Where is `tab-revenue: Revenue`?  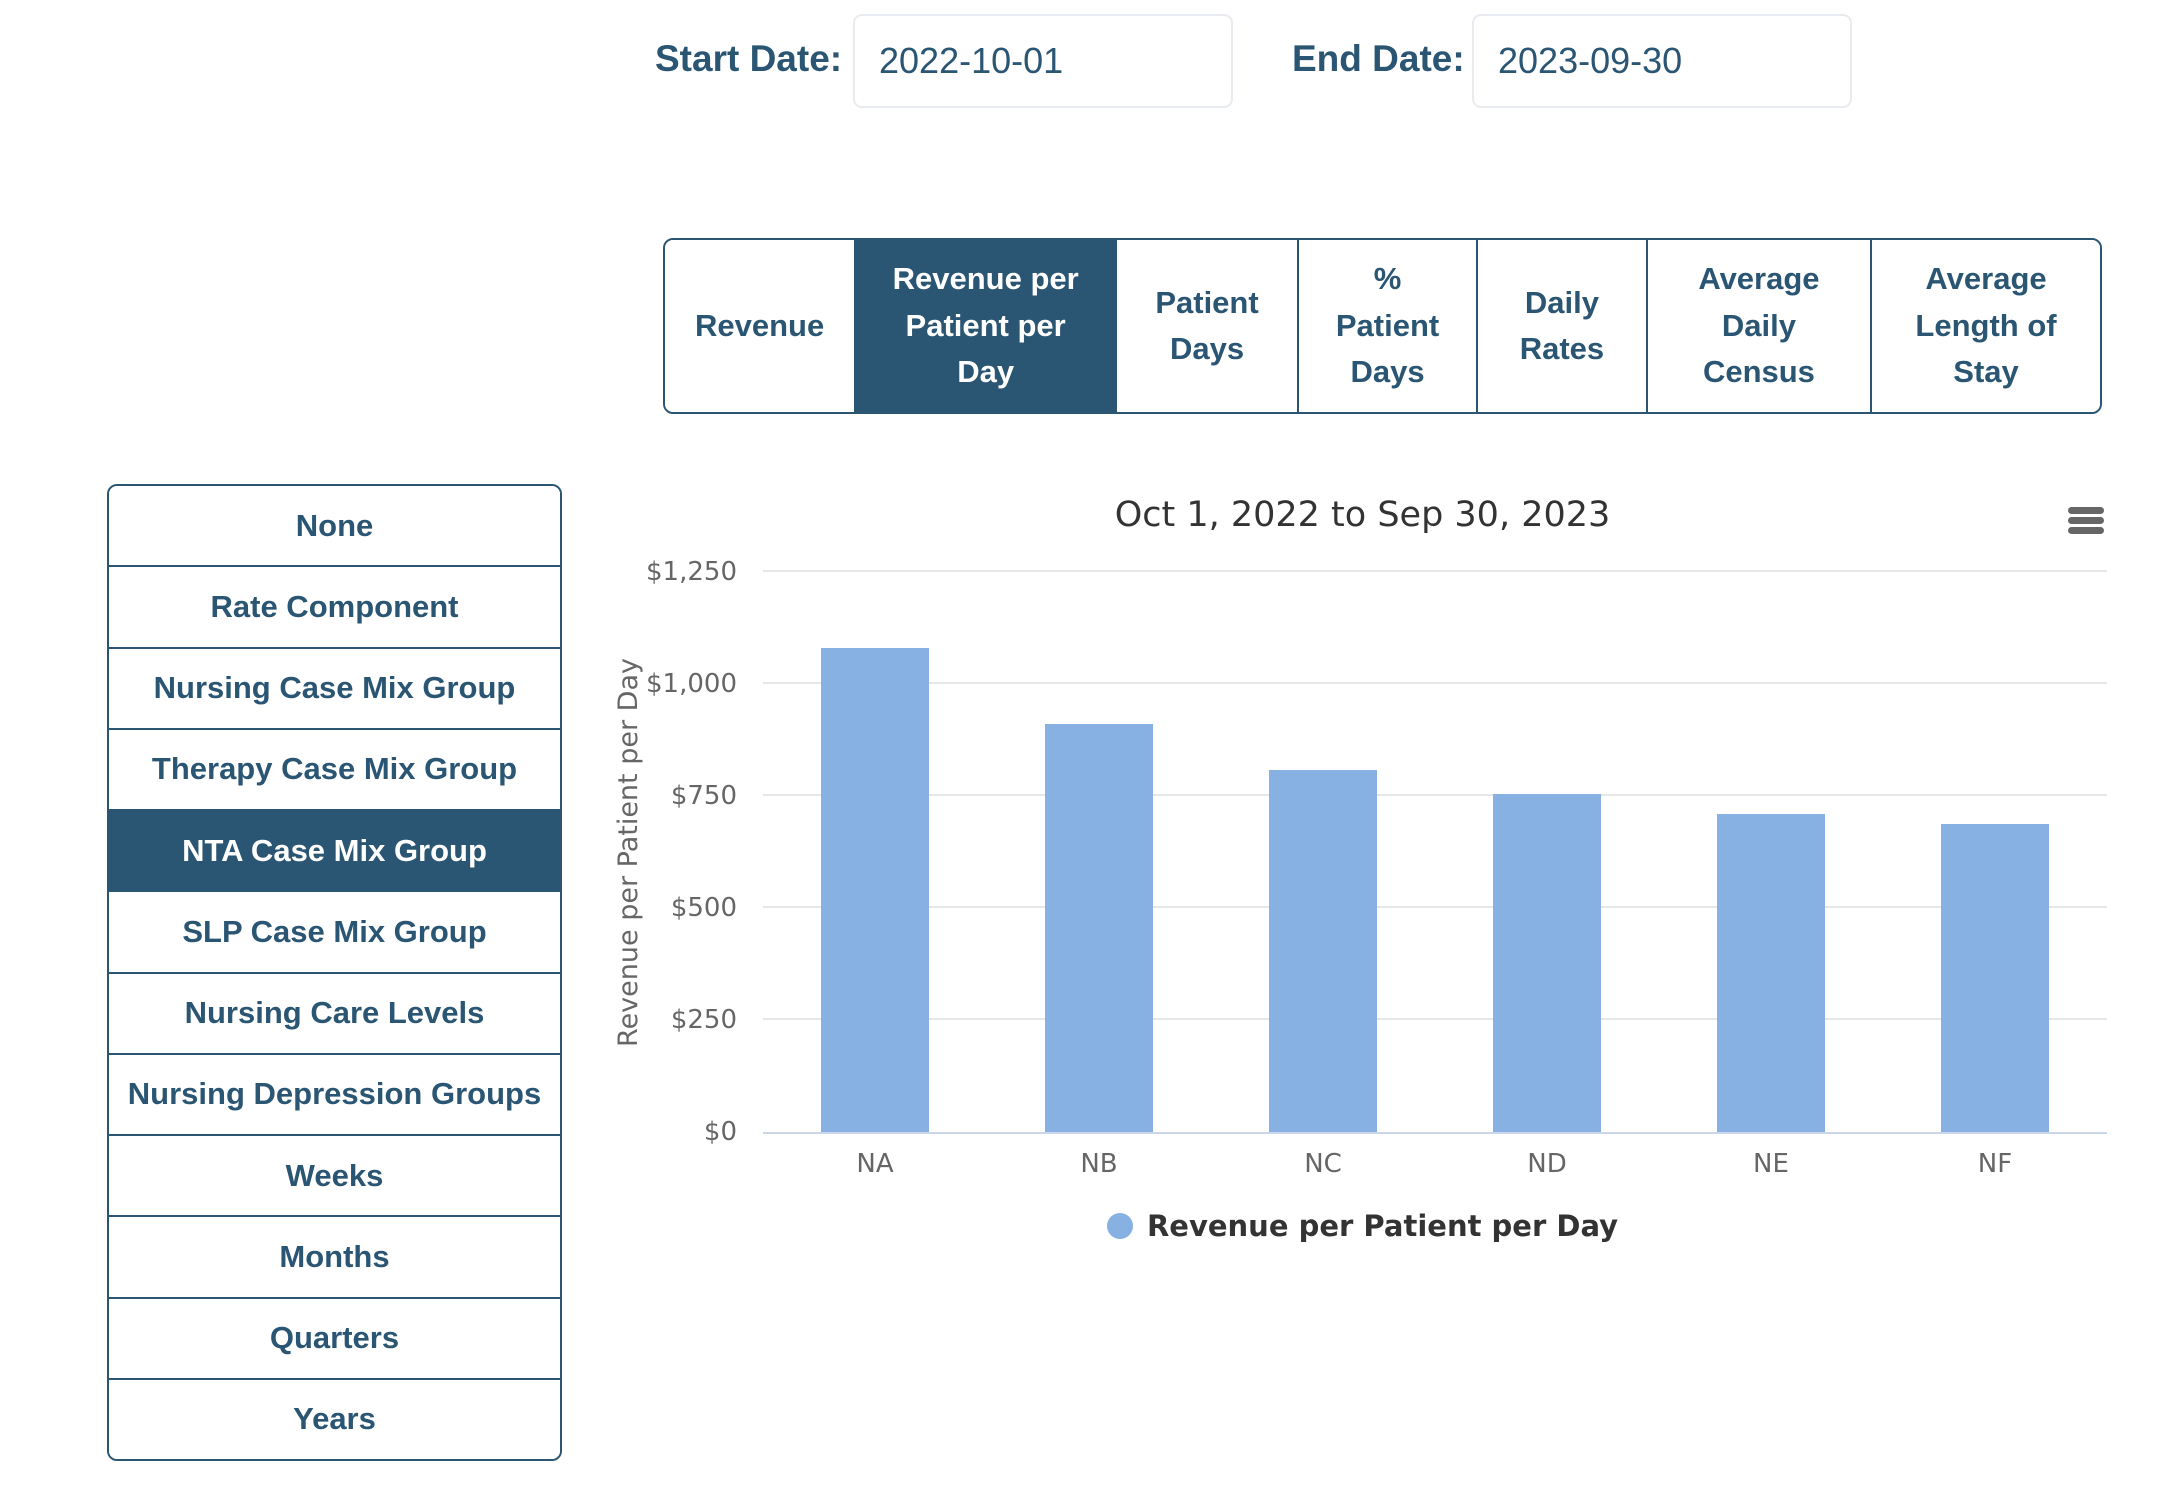 tab-revenue: Revenue is located at coordinates (761, 326).